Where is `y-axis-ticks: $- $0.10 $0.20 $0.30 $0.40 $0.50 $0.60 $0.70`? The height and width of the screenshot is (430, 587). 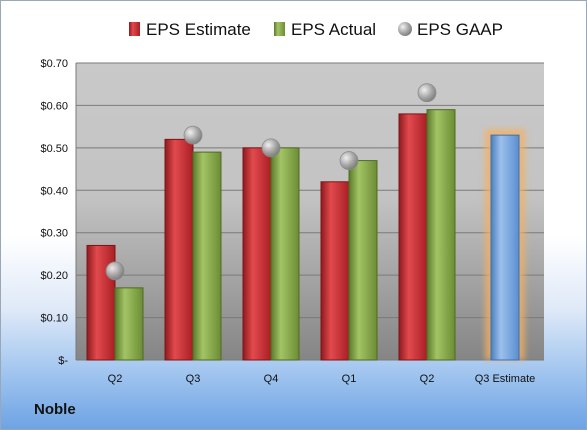
y-axis-ticks: $- $0.10 $0.20 $0.30 $0.40 $0.50 $0.60 $0.70 is located at coordinates (54, 212).